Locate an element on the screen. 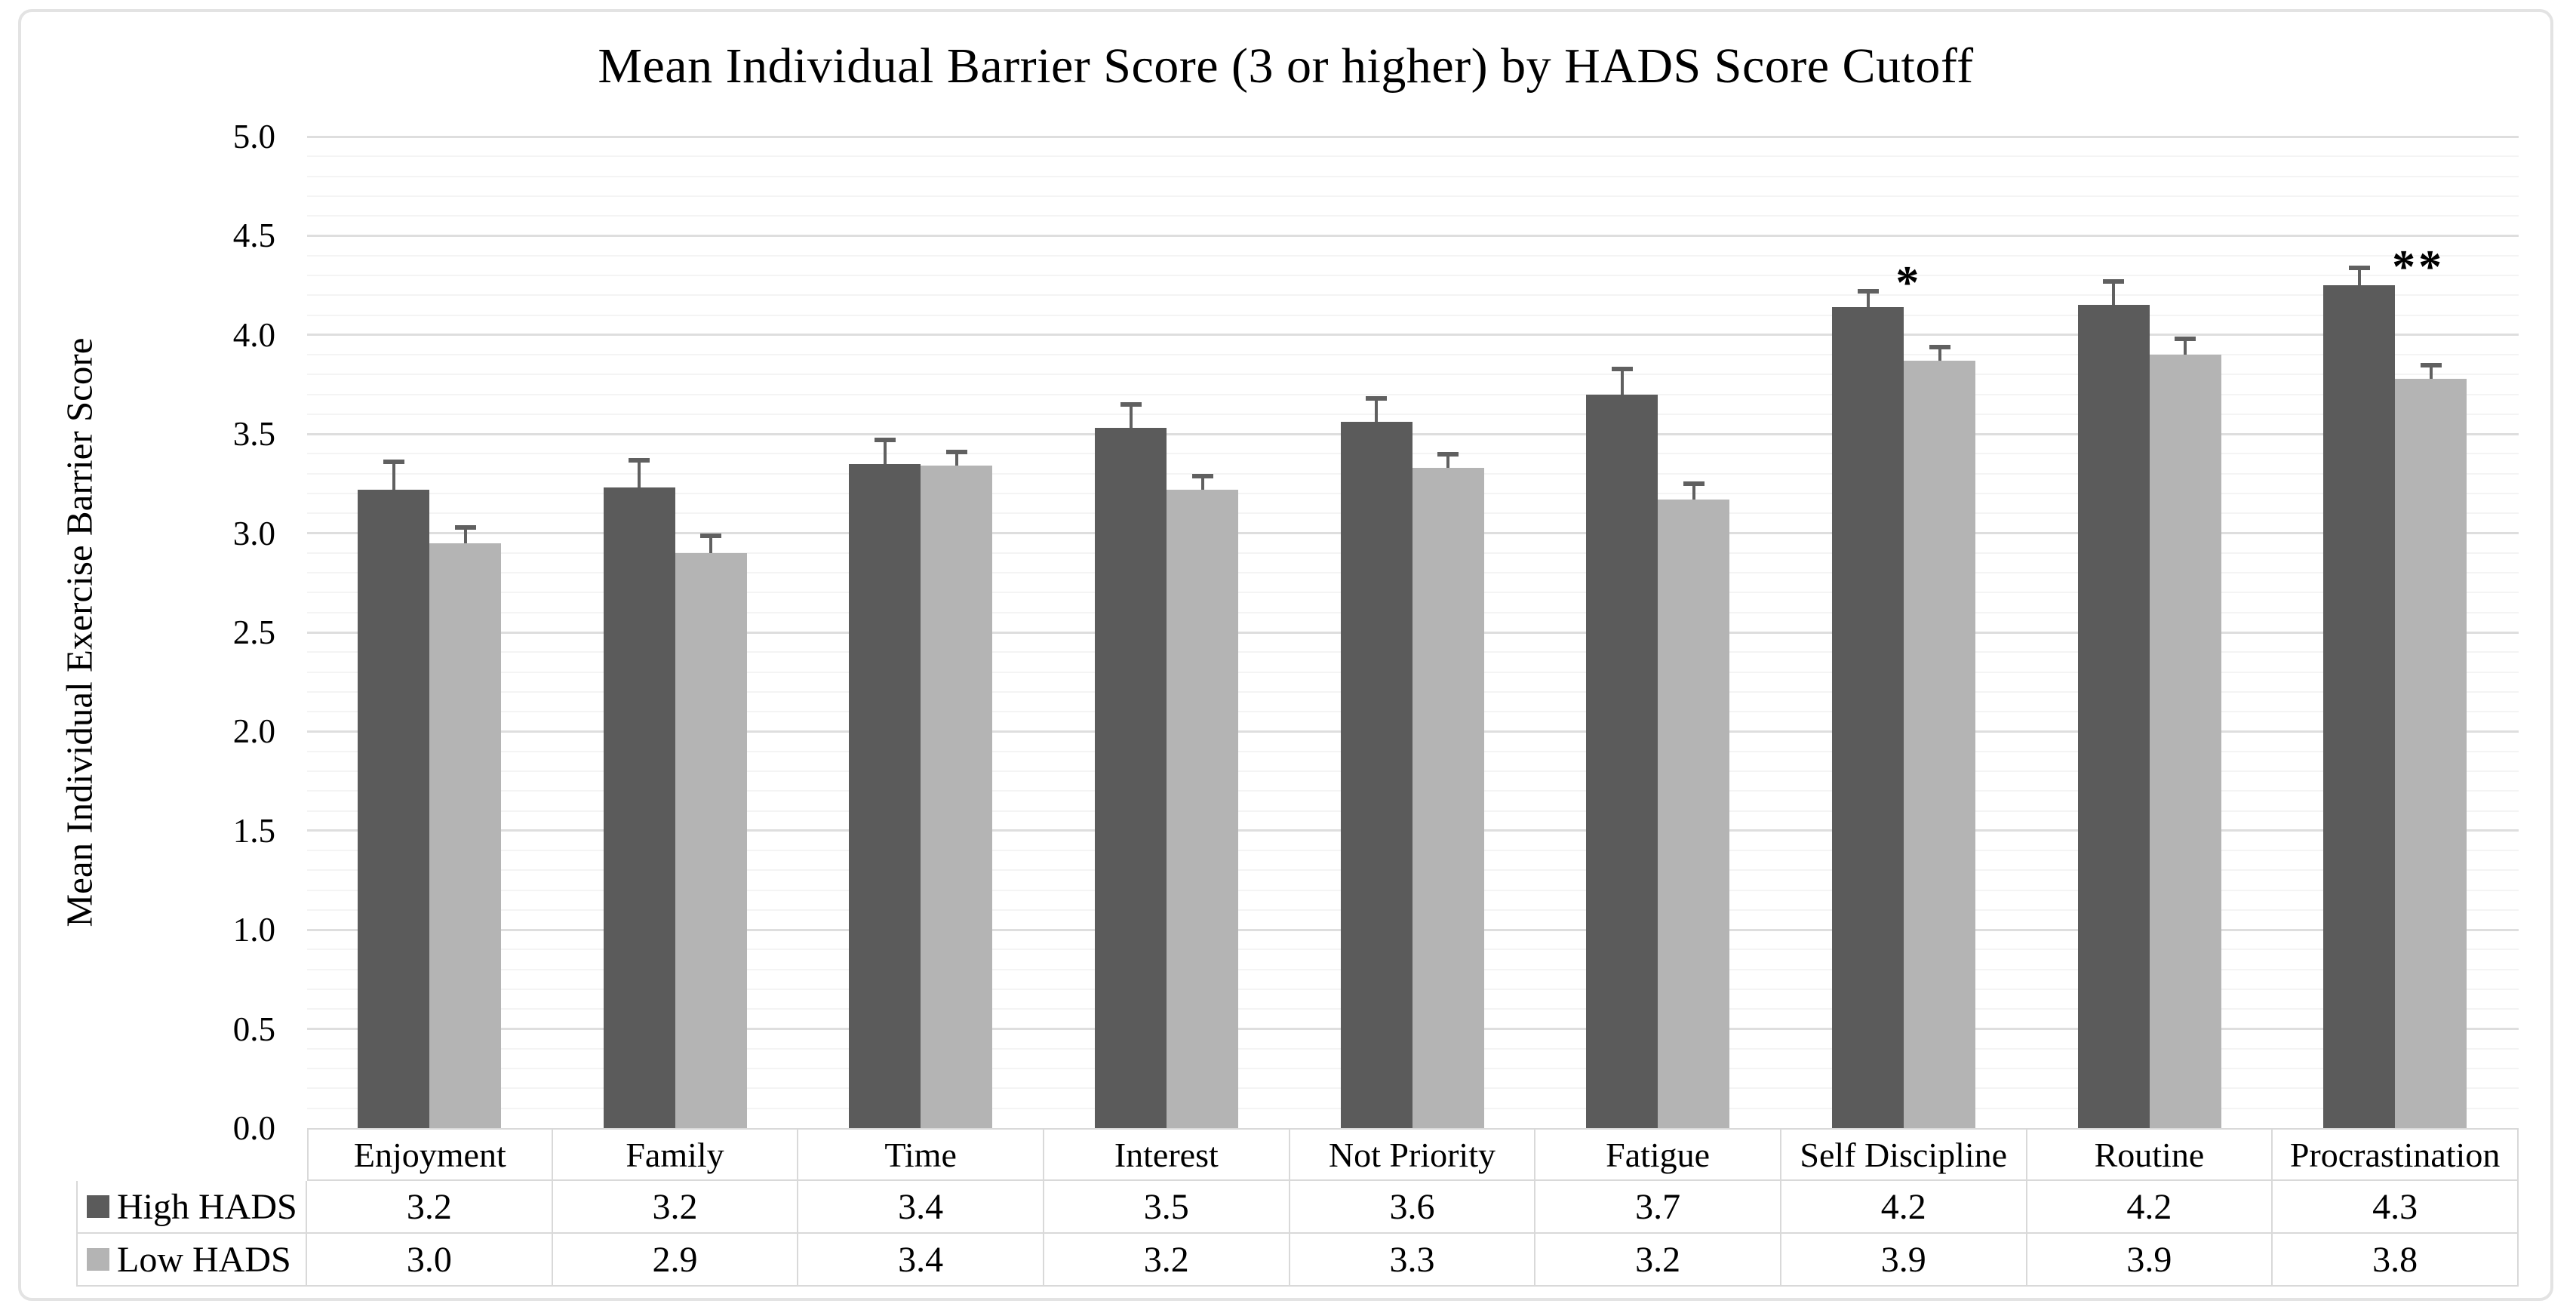 The height and width of the screenshot is (1316, 2576). bar-group-enjoyment is located at coordinates (430, 632).